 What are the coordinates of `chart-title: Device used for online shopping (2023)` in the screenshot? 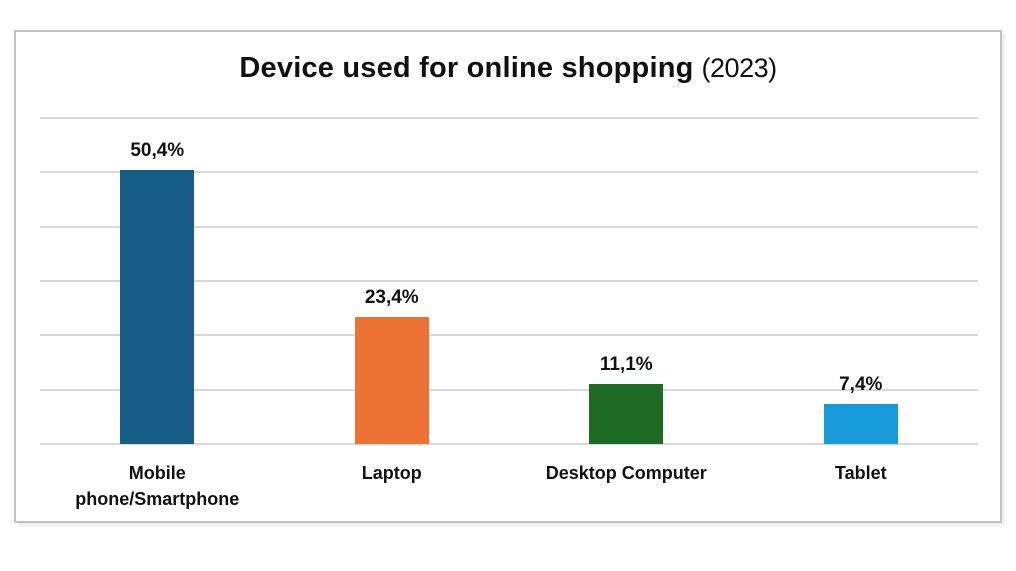 It's located at (508, 68).